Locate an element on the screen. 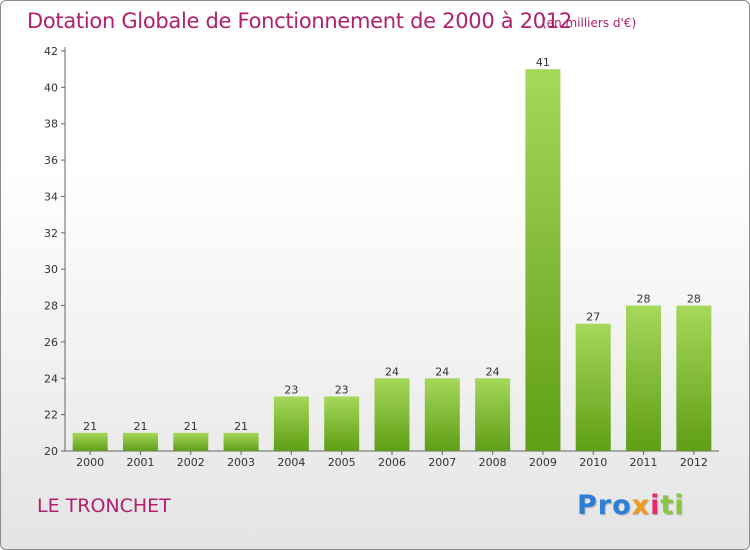 This screenshot has width=750, height=550. bar-value-label: 27 is located at coordinates (593, 317).